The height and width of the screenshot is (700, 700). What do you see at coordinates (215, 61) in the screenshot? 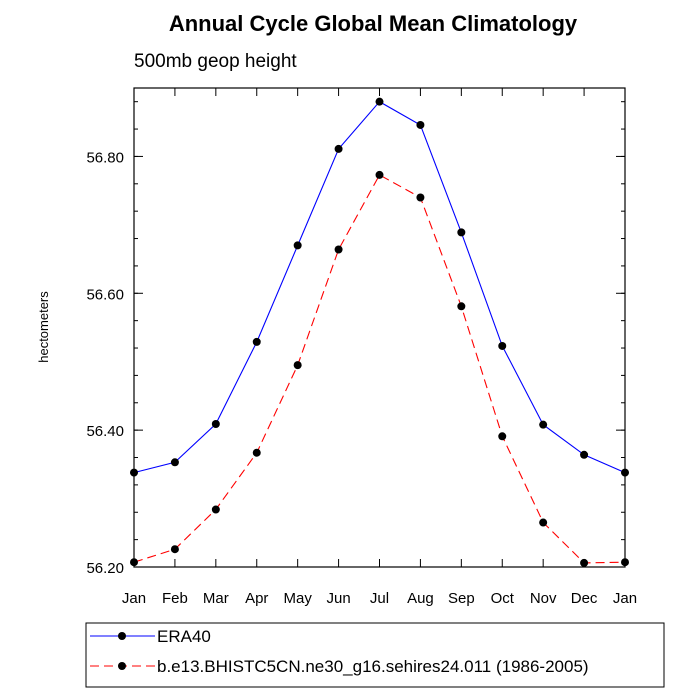
I see `chart-subtitle: 500mb geop height` at bounding box center [215, 61].